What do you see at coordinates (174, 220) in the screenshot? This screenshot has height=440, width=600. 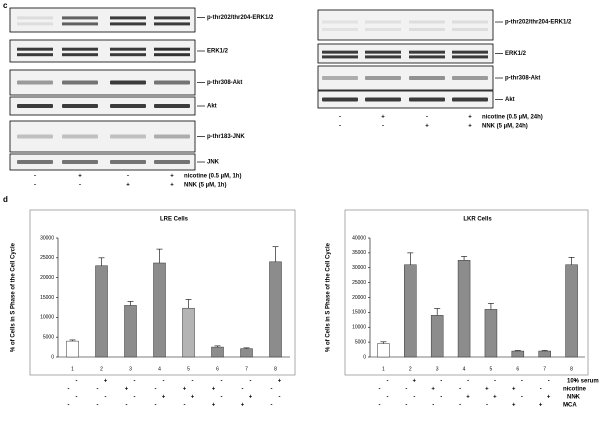 I see `chart-title: LRE Cells` at bounding box center [174, 220].